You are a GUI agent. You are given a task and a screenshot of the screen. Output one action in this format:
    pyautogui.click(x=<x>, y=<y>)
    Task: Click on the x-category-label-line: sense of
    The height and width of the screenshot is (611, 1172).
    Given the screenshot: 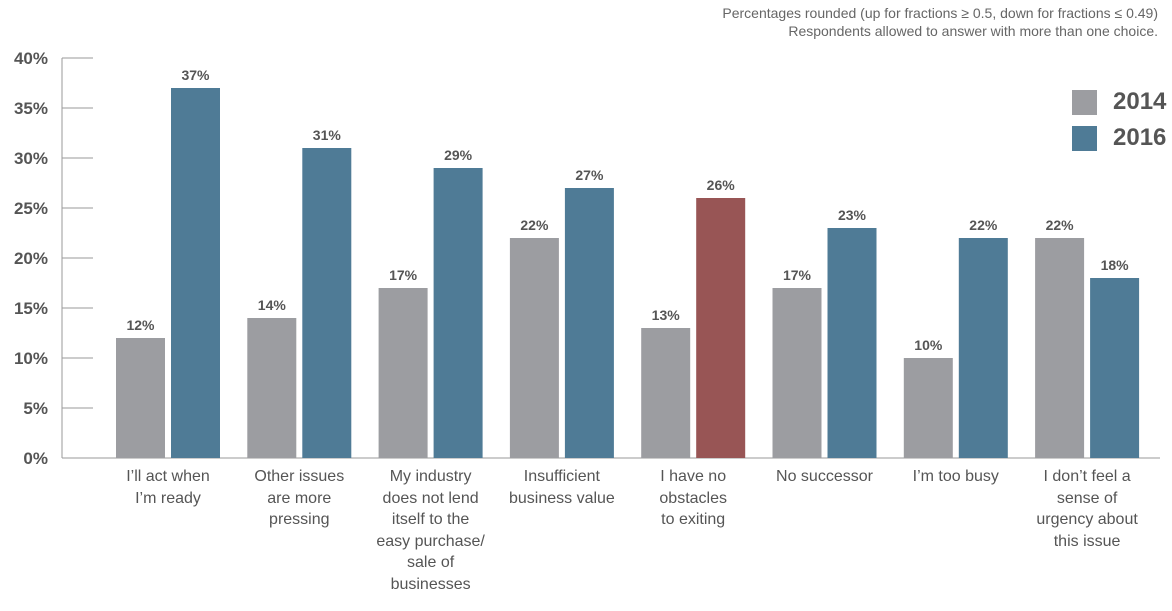 What is the action you would take?
    pyautogui.click(x=1087, y=498)
    